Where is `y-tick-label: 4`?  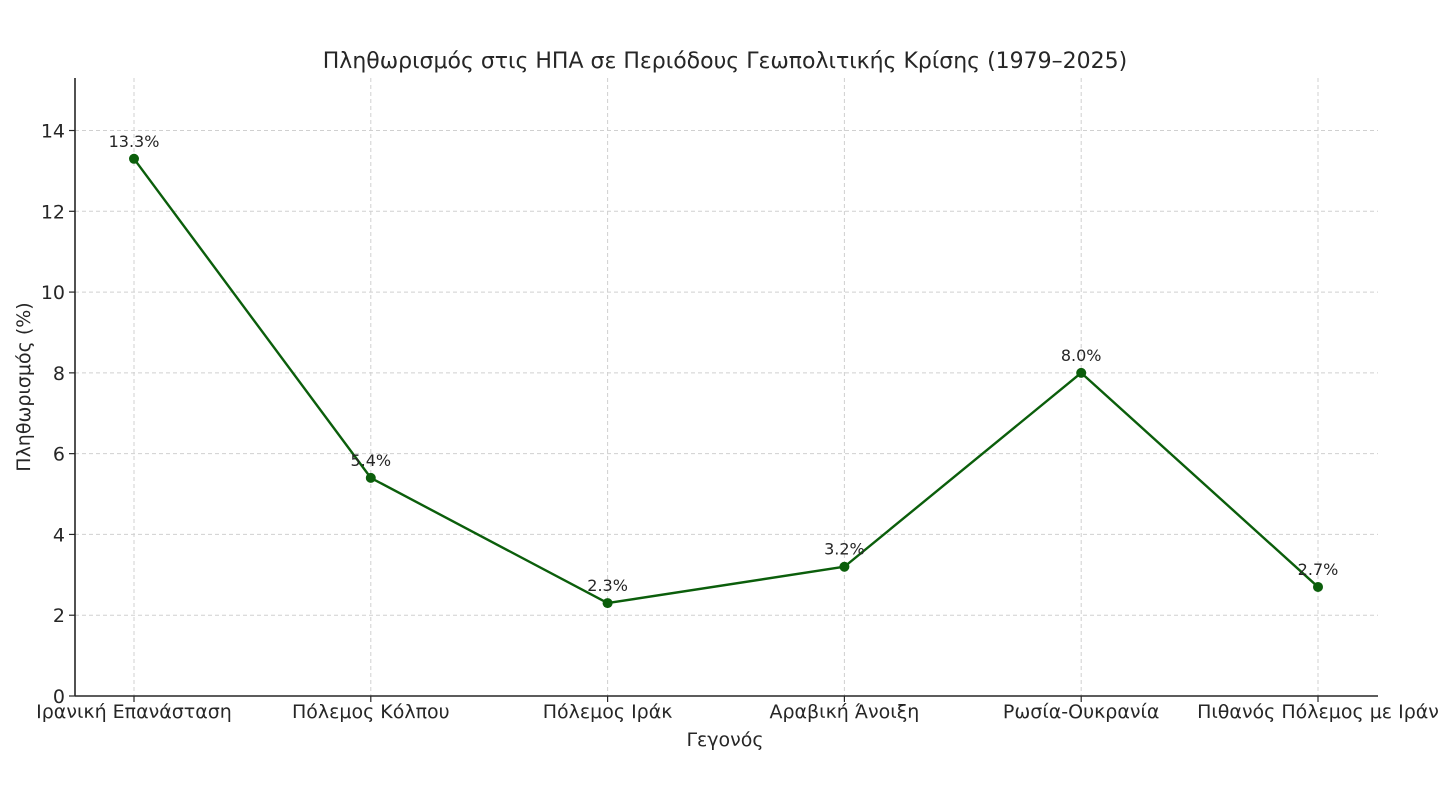 y-tick-label: 4 is located at coordinates (59, 535).